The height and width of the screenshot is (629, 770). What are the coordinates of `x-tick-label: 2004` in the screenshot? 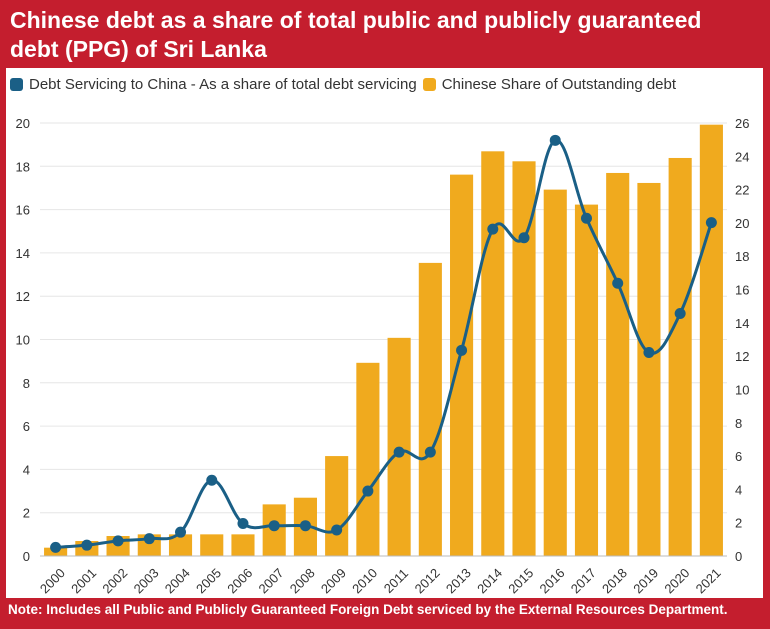 It's located at (177, 580).